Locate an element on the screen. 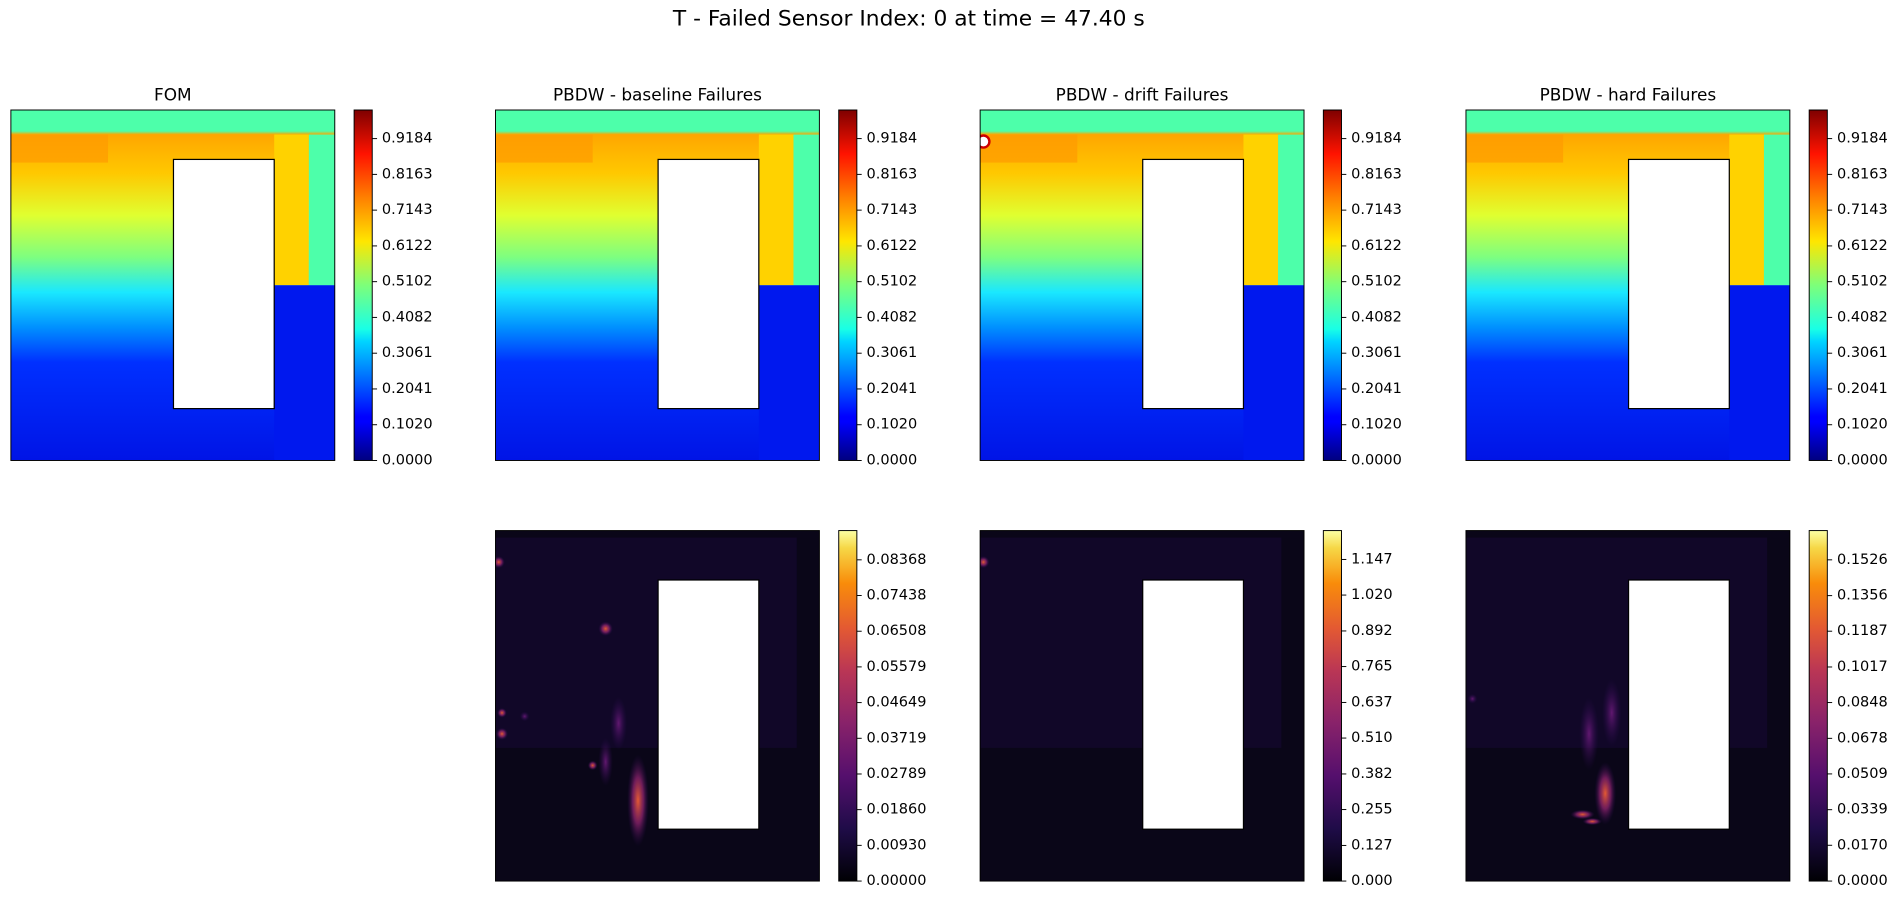 This screenshot has width=1895, height=898. colorbar-tick-label: 0.1356 is located at coordinates (1862, 596).